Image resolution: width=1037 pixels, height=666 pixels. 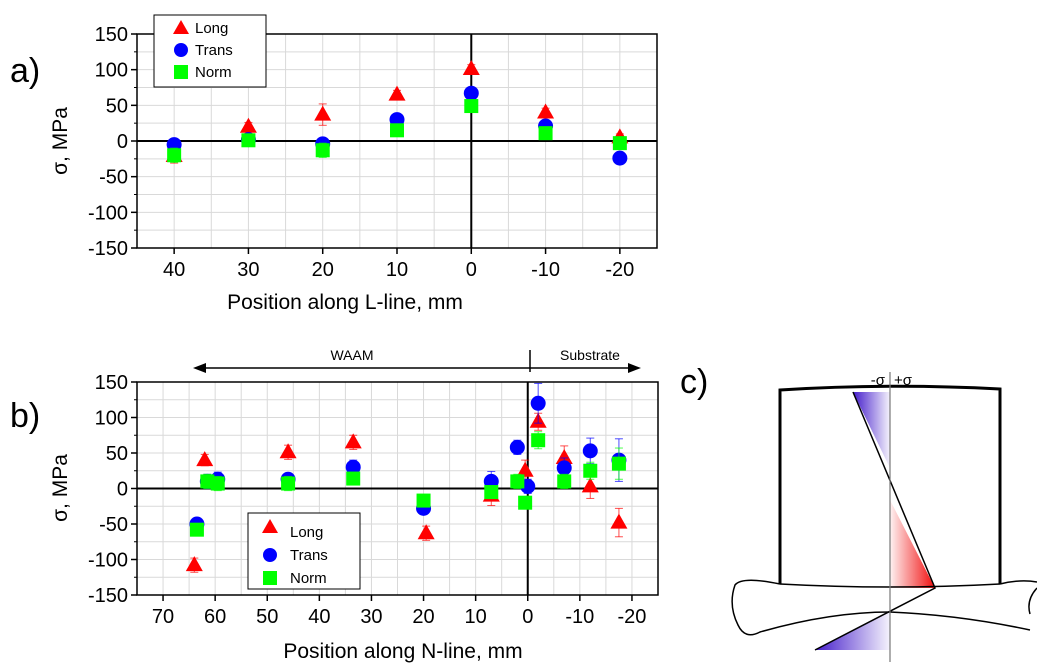 I want to click on panel-a-label: a), so click(x=25, y=71).